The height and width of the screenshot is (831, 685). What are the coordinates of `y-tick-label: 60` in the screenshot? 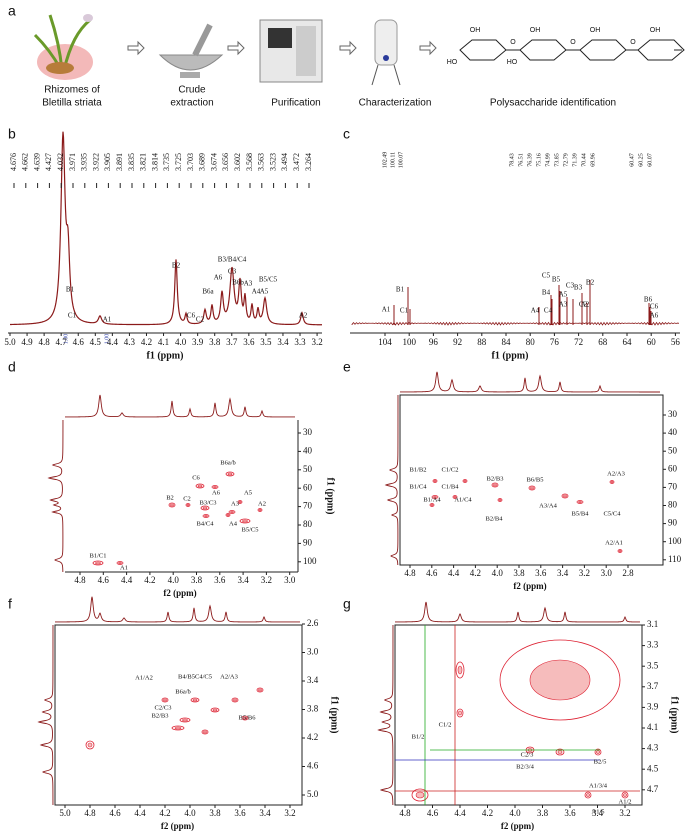 It's located at (673, 468).